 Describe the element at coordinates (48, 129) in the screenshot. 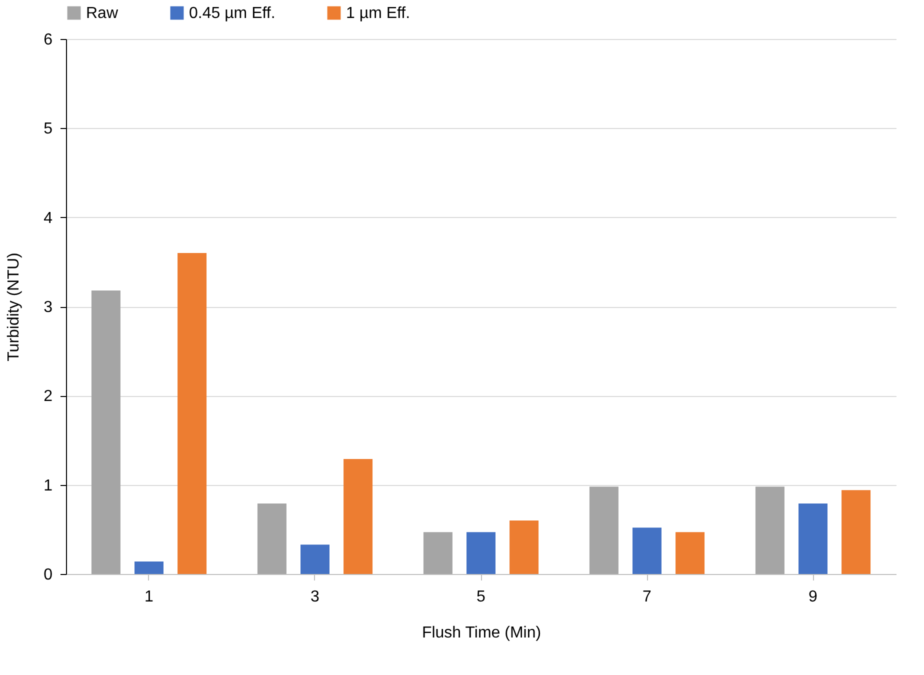

I see `y-tick-label: 5` at that location.